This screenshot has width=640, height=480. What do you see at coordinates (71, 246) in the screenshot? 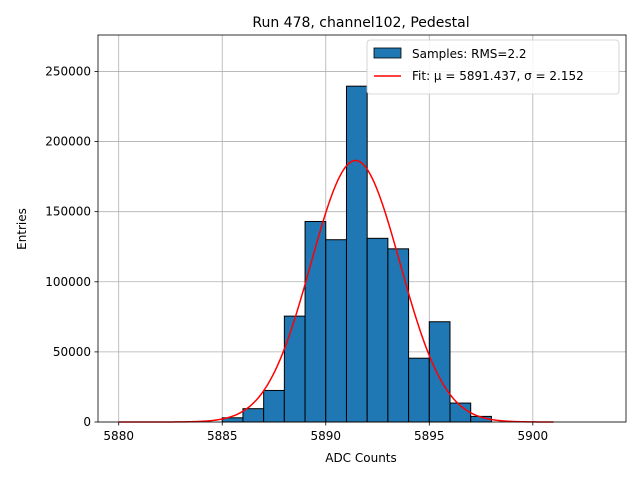
I see `y-axis-ticks: 0 50000 100000 150000 200000 250000` at bounding box center [71, 246].